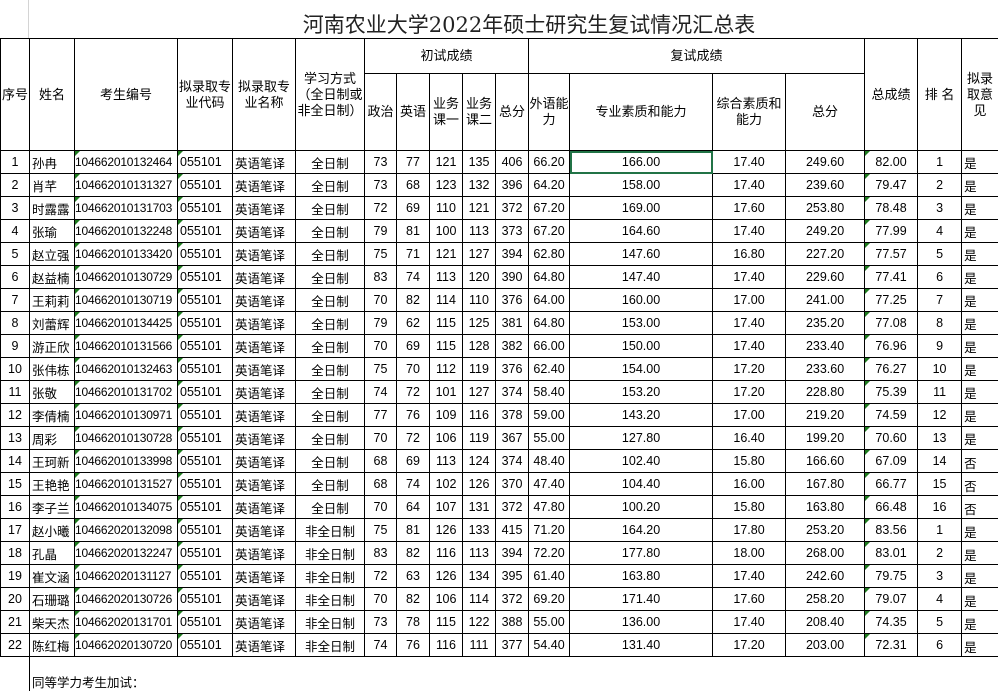  I want to click on cell-professional: 153.20, so click(641, 392).